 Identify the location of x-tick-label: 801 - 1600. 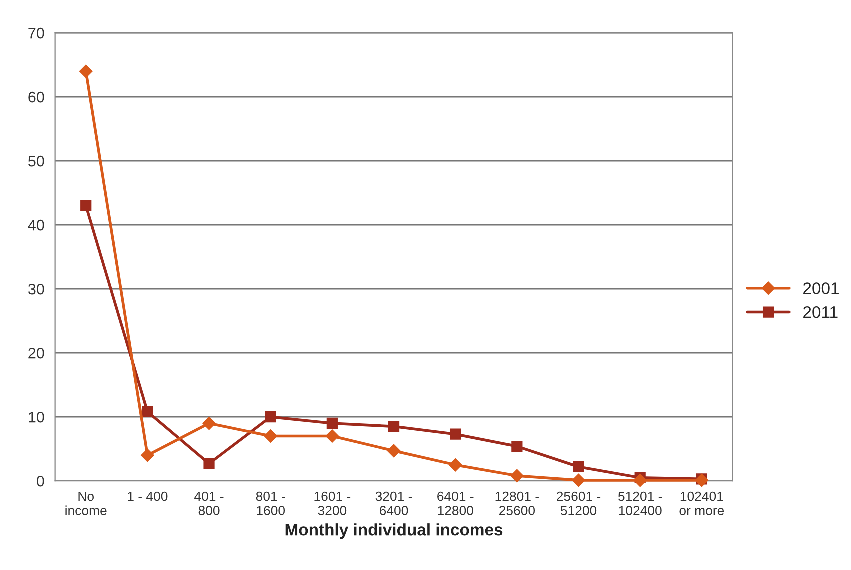
(271, 504).